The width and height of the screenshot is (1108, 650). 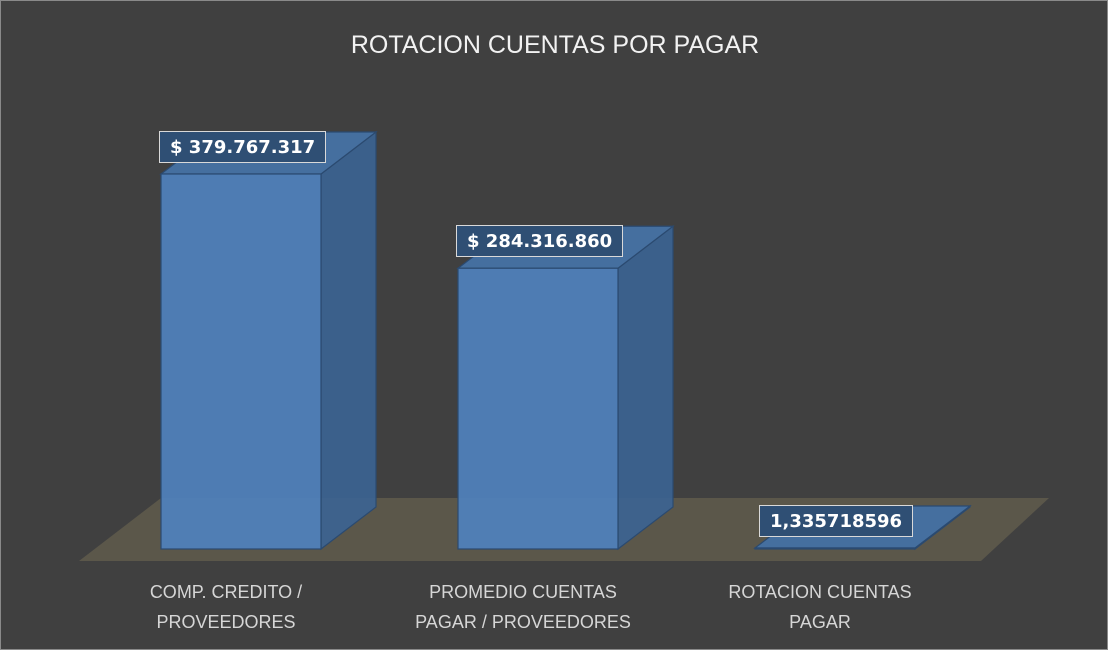 I want to click on x-tick-label: COMP. CREDITO / PROVEEDORES, so click(x=226, y=607).